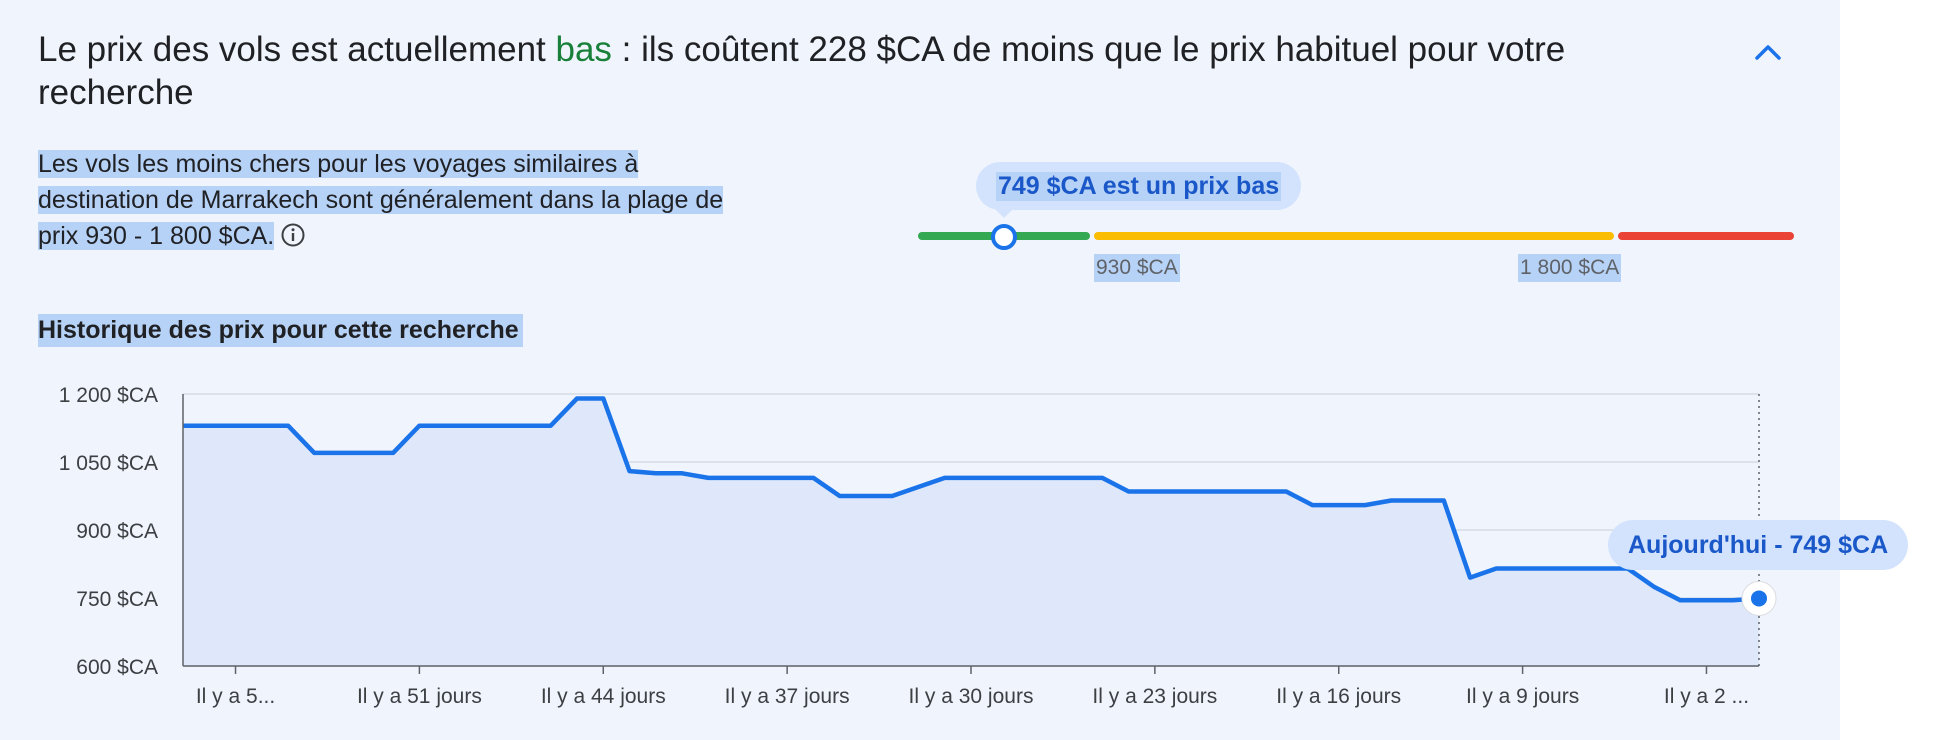 The height and width of the screenshot is (740, 1936). I want to click on current-price-label: 749 $CA est un prix bas, so click(1139, 186).